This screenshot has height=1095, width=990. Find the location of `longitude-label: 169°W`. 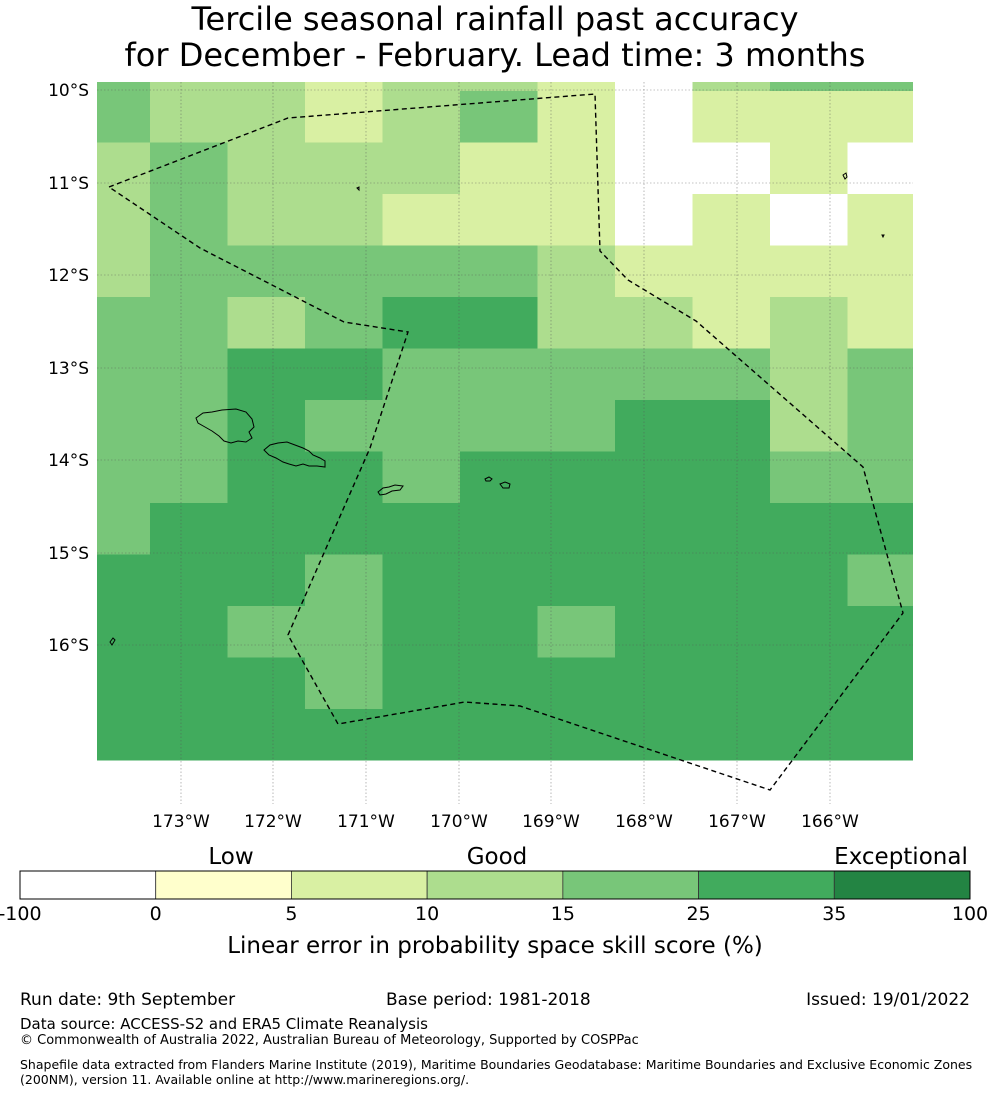

longitude-label: 169°W is located at coordinates (551, 822).